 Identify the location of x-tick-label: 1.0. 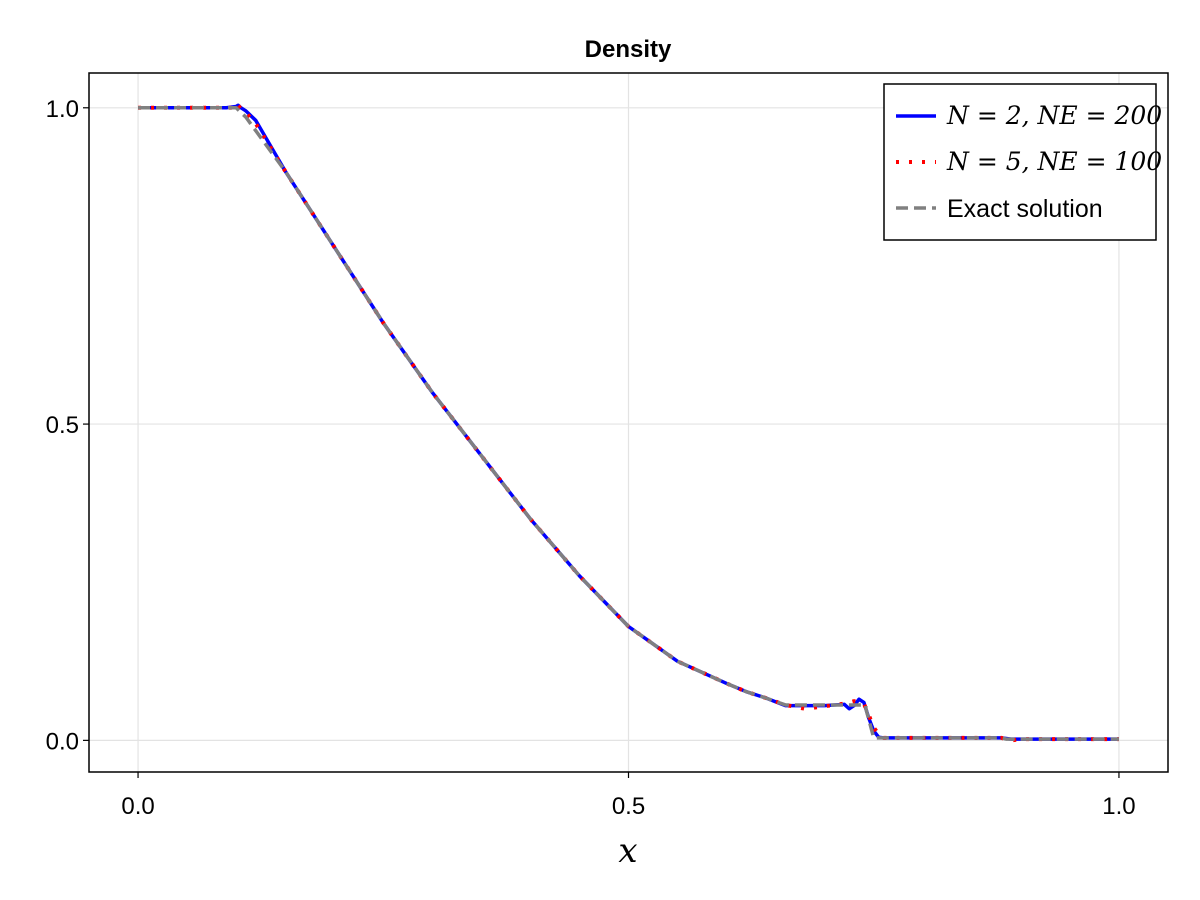
(1118, 806).